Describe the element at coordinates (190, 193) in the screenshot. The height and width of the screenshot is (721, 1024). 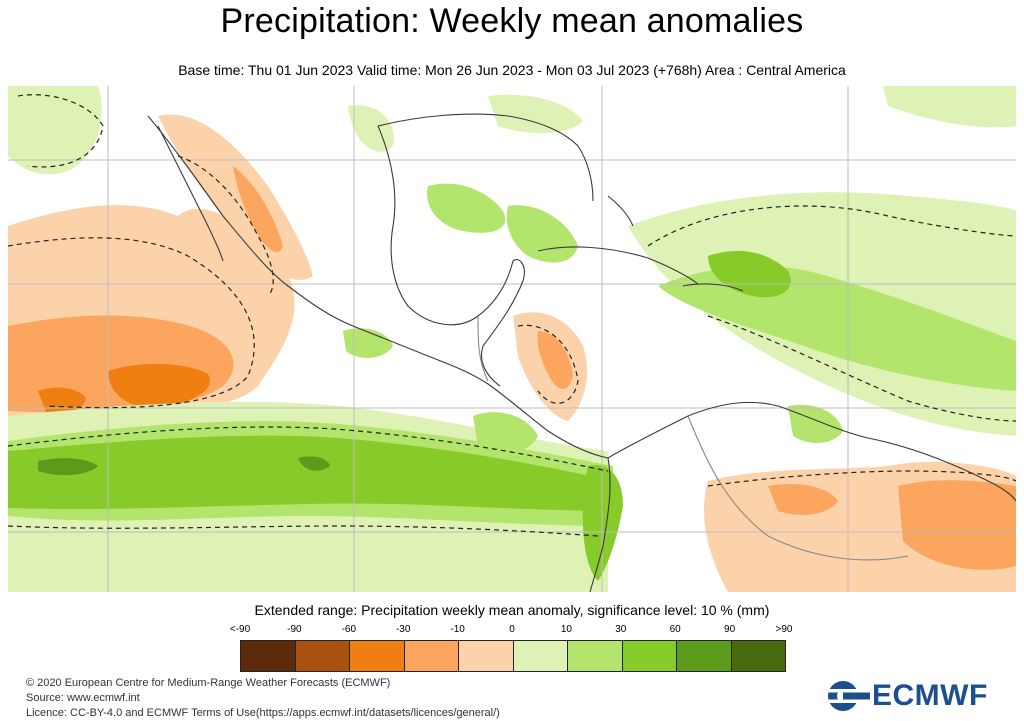
I see `coastline-baja` at that location.